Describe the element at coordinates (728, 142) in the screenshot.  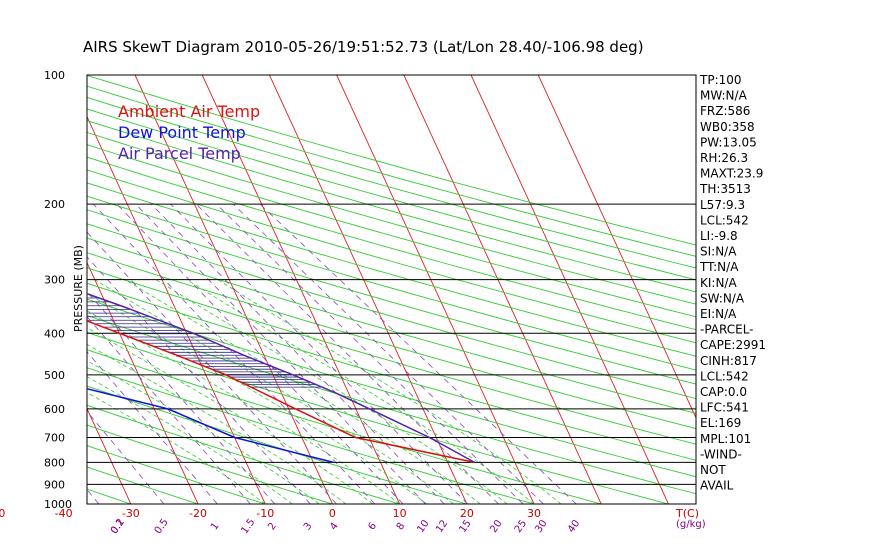
I see `index-label: PW:13.05` at that location.